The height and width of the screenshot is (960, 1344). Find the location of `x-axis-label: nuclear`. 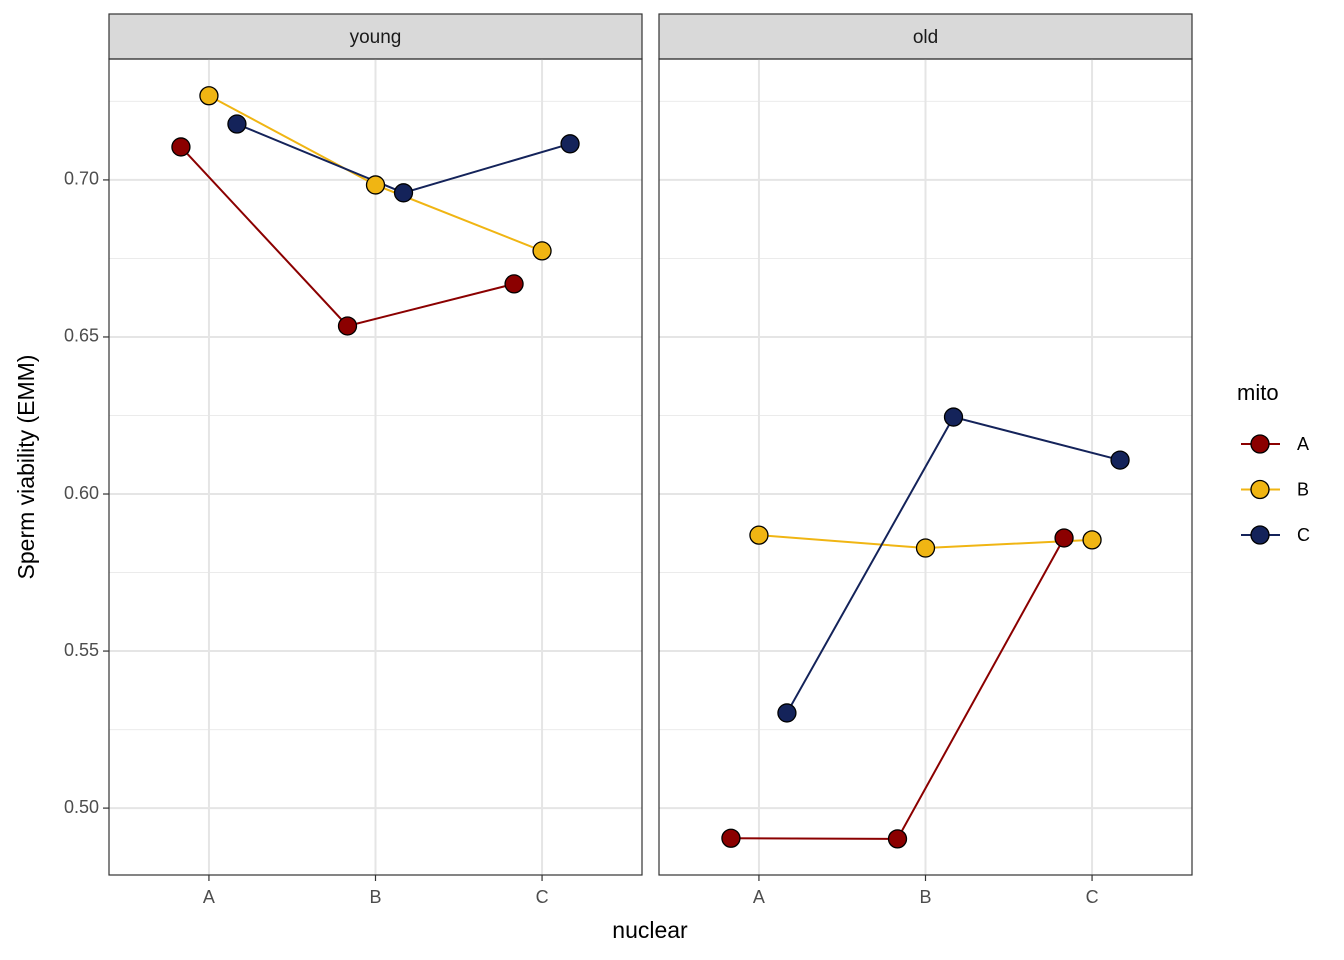

x-axis-label: nuclear is located at coordinates (650, 930).